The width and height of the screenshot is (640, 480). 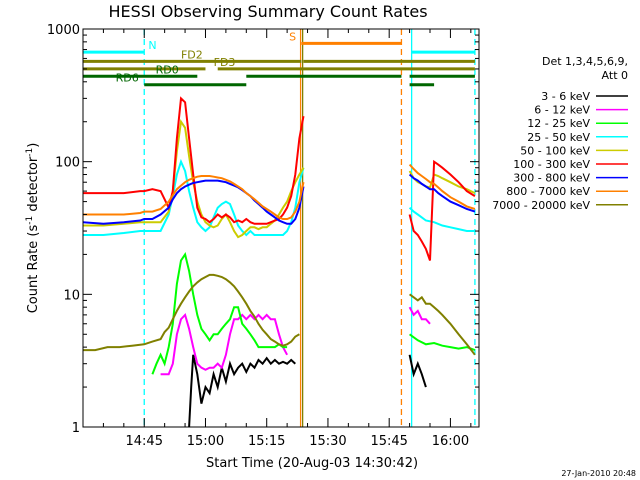 What do you see at coordinates (71, 295) in the screenshot?
I see `y-tick-label-1: 10` at bounding box center [71, 295].